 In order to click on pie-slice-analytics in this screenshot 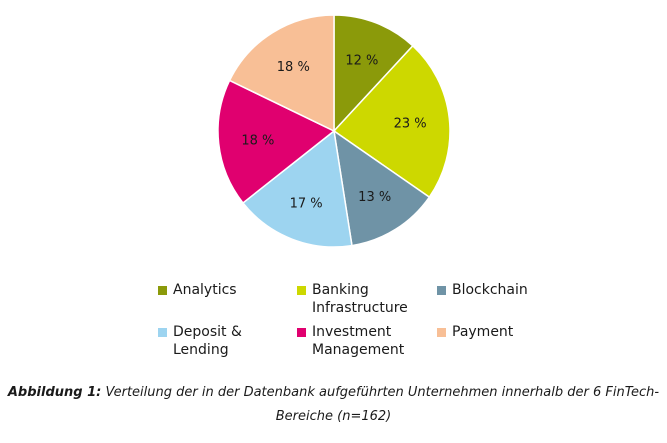, I will do `click(373, 73)`.